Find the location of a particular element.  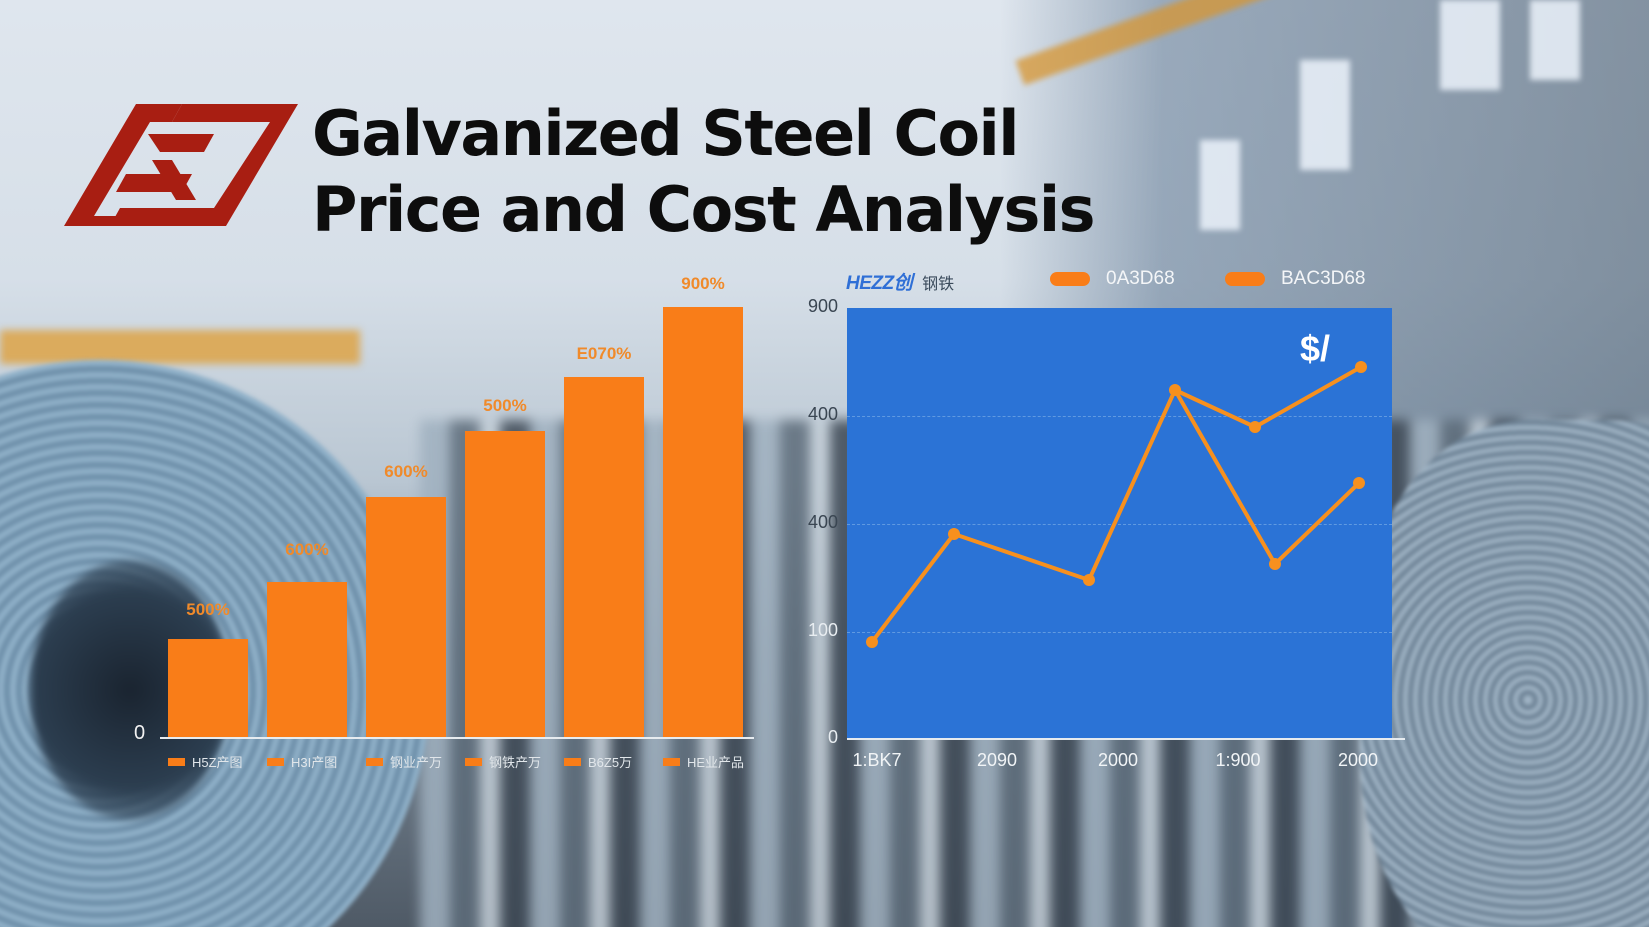

background-crane is located at coordinates (180, 347).